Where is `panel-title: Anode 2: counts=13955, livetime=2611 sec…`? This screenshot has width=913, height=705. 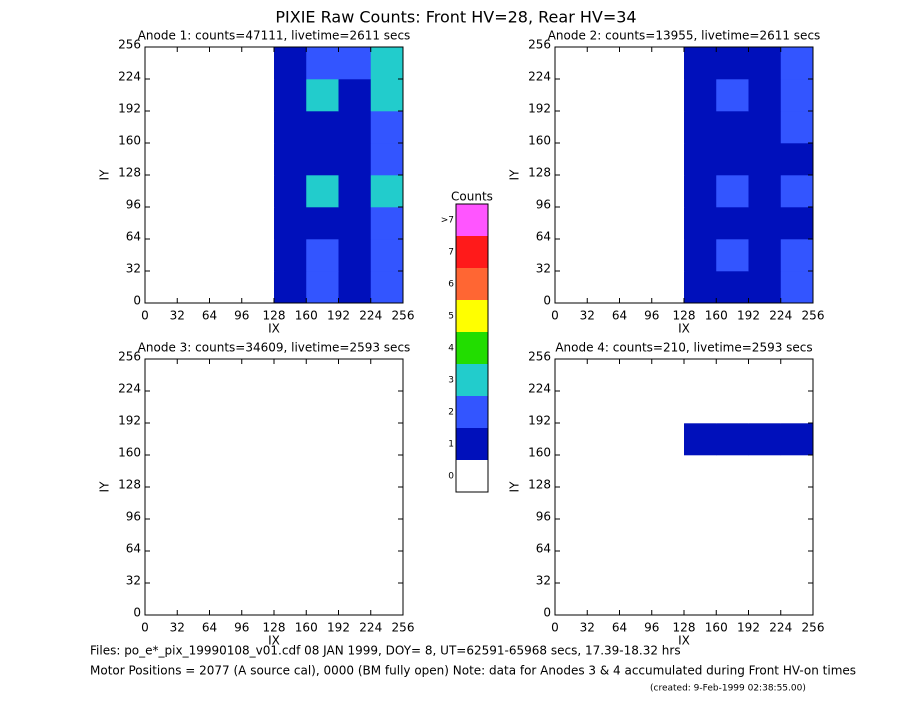
panel-title: Anode 2: counts=13955, livetime=2611 sec… is located at coordinates (684, 36).